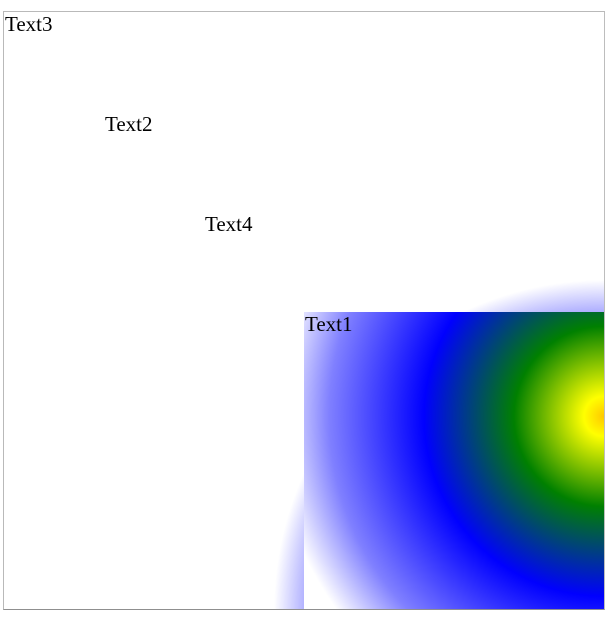 The height and width of the screenshot is (619, 610). I want to click on box-label-text1: Text1, so click(329, 324).